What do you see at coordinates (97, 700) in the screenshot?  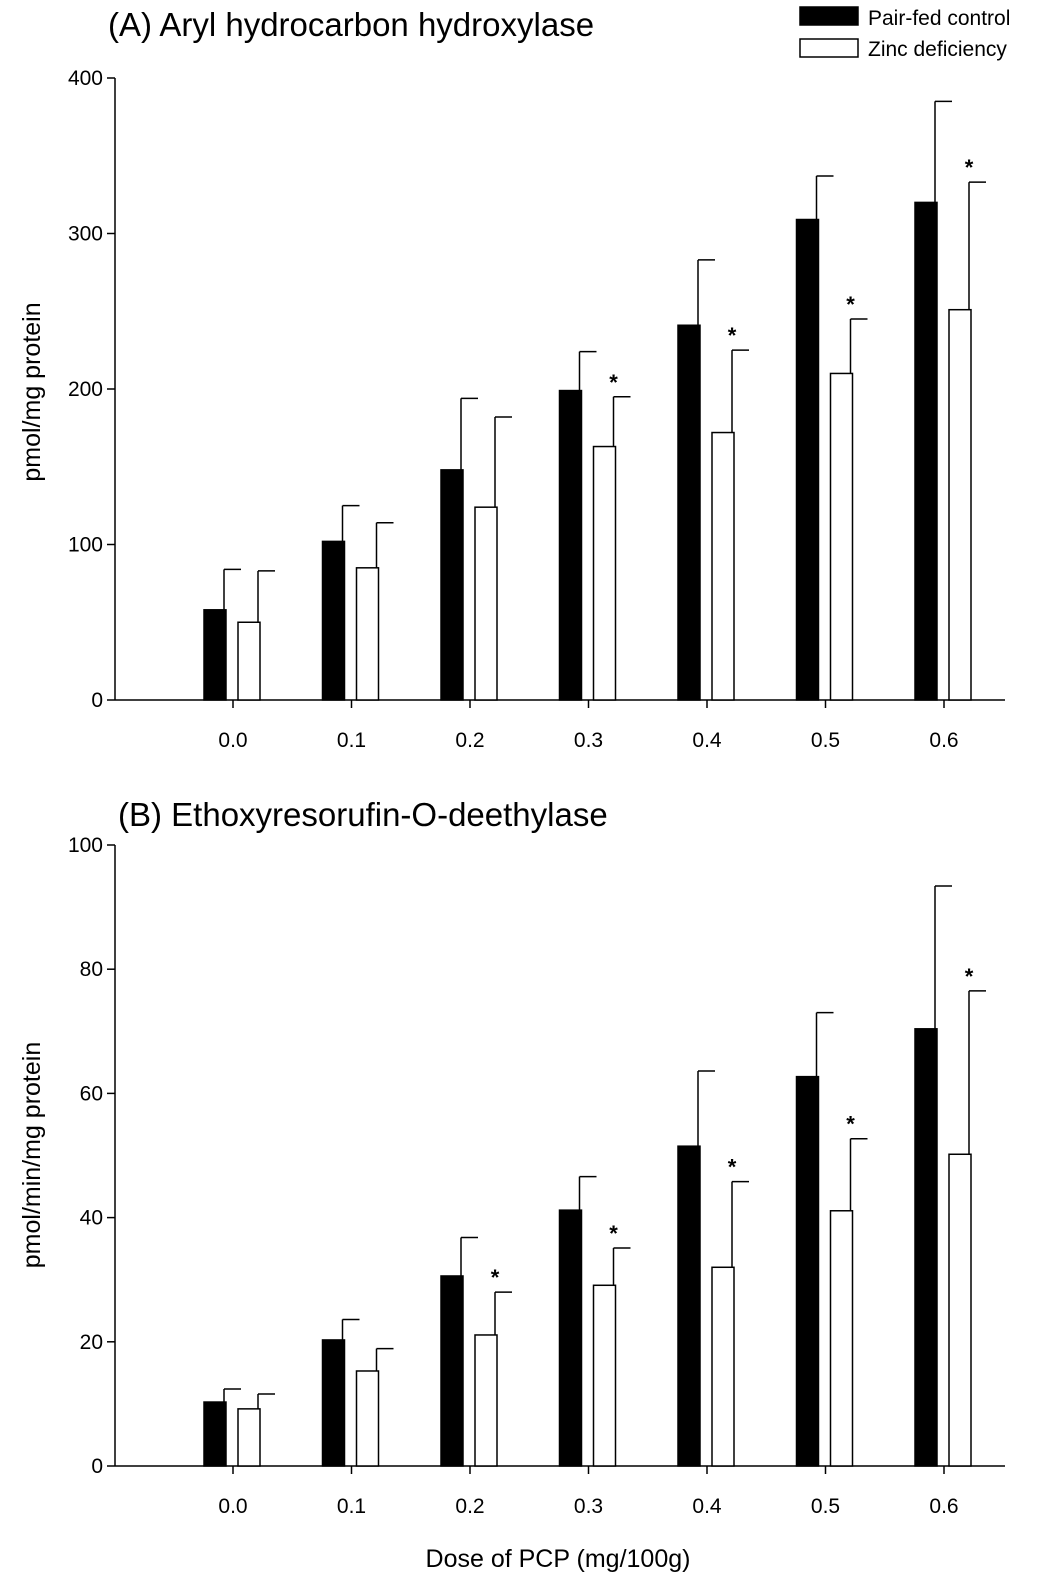 I see `panel-a-y-tick-label: 0` at bounding box center [97, 700].